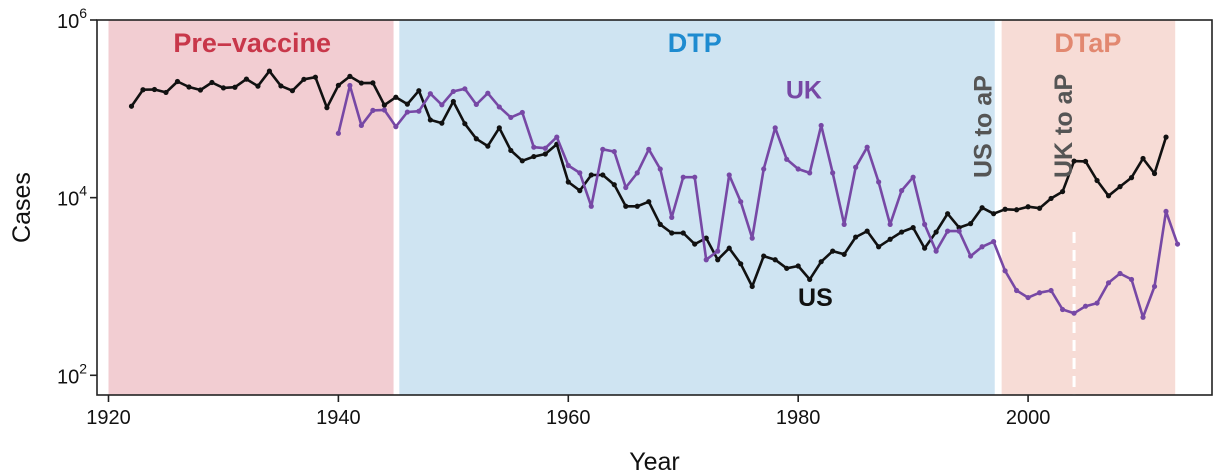 The width and height of the screenshot is (1222, 476). I want to click on era-label-dtp: DTP, so click(695, 43).